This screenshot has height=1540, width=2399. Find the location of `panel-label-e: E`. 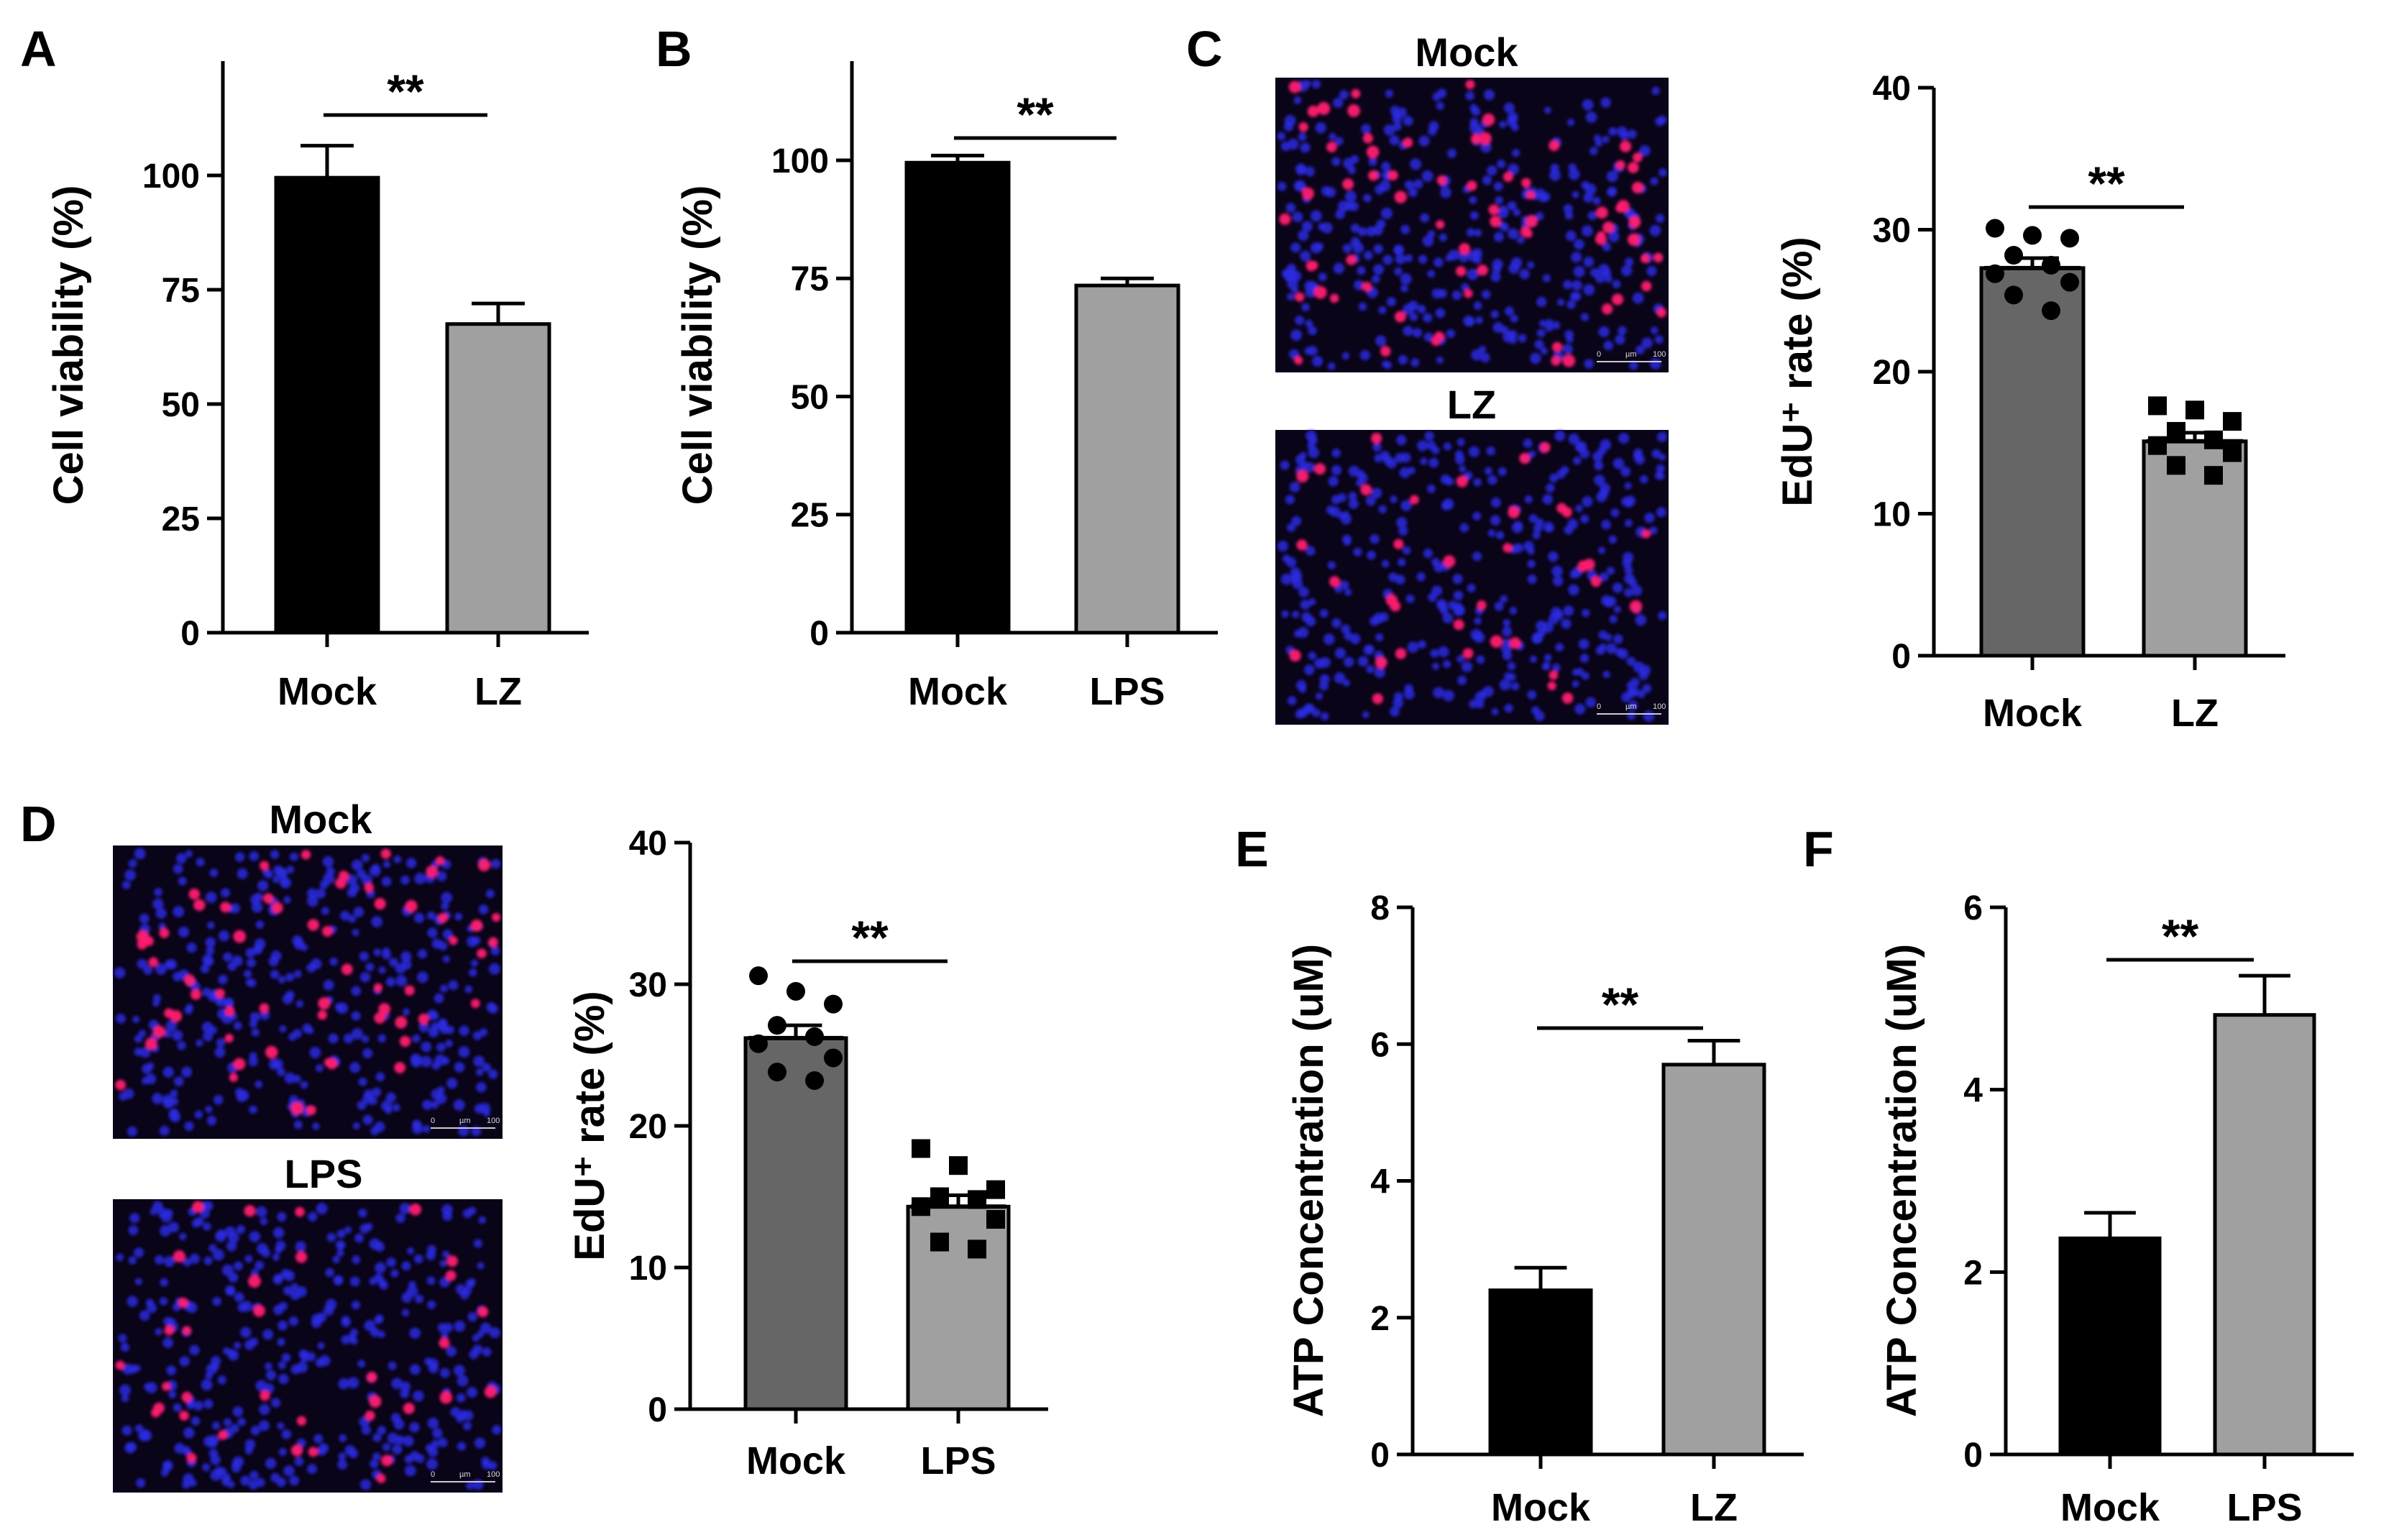

panel-label-e: E is located at coordinates (1252, 849).